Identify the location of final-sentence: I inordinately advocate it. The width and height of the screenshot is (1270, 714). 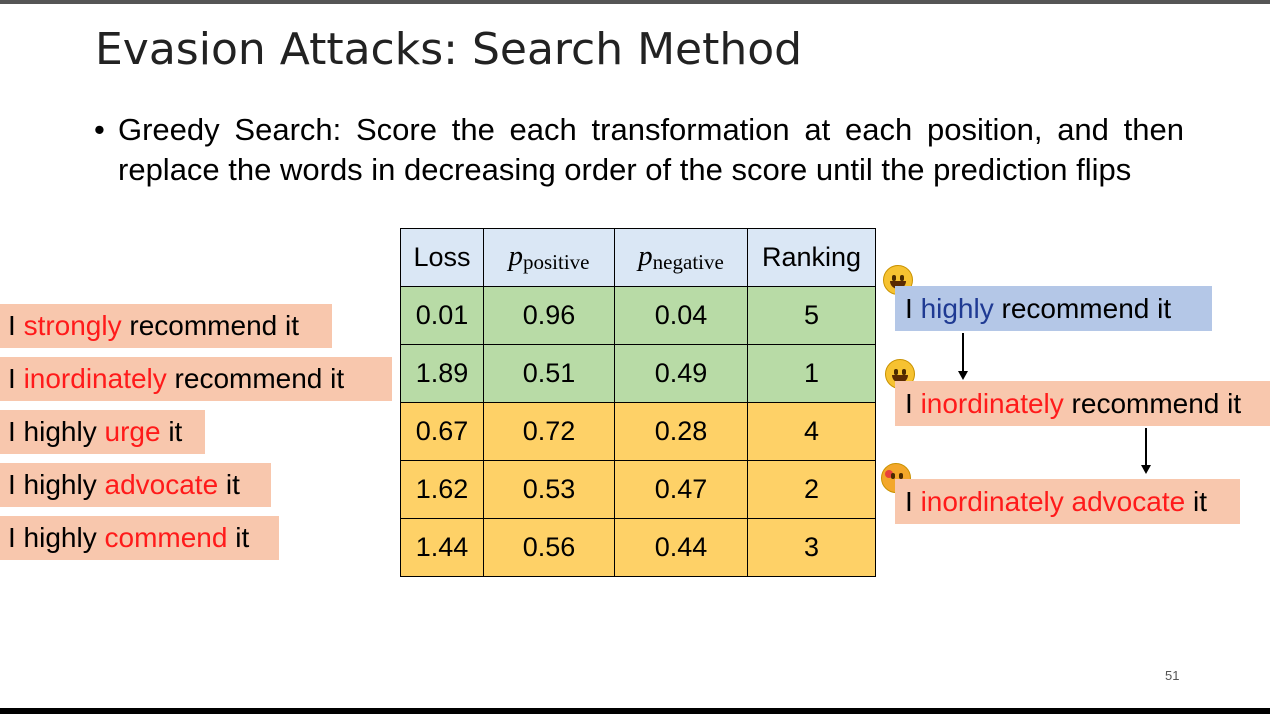
(1067, 501).